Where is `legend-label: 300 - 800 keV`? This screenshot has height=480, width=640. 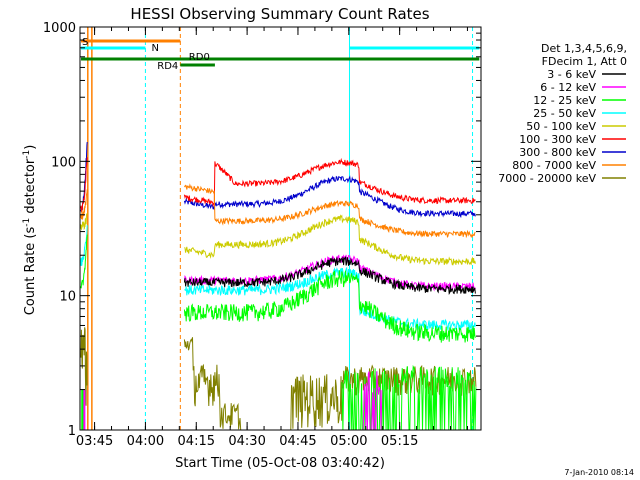 legend-label: 300 - 800 keV is located at coordinates (557, 152).